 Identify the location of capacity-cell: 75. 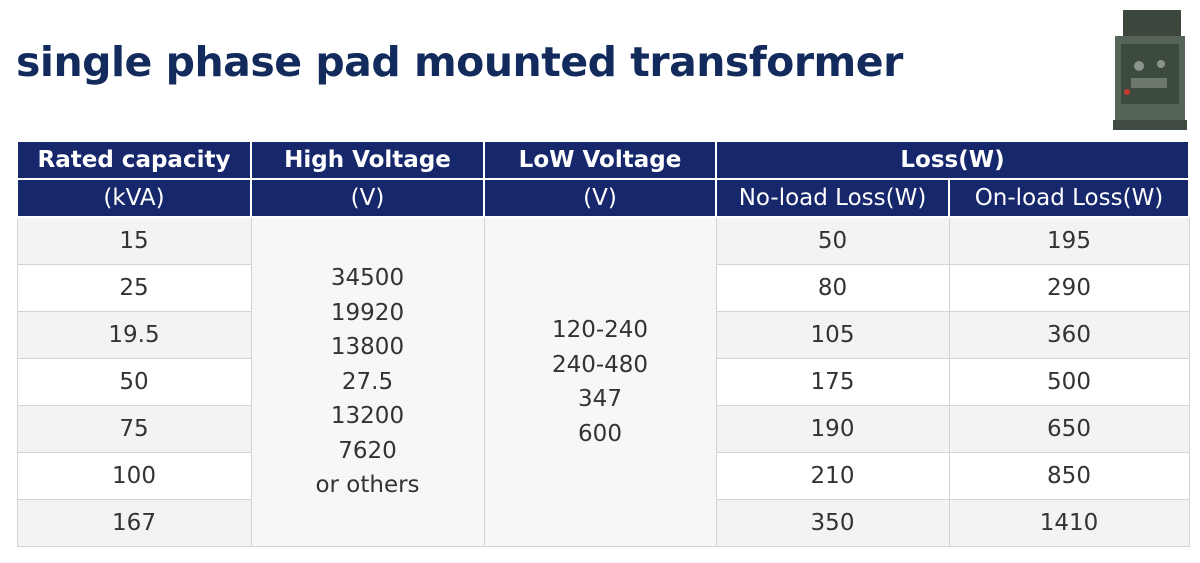
(134, 429).